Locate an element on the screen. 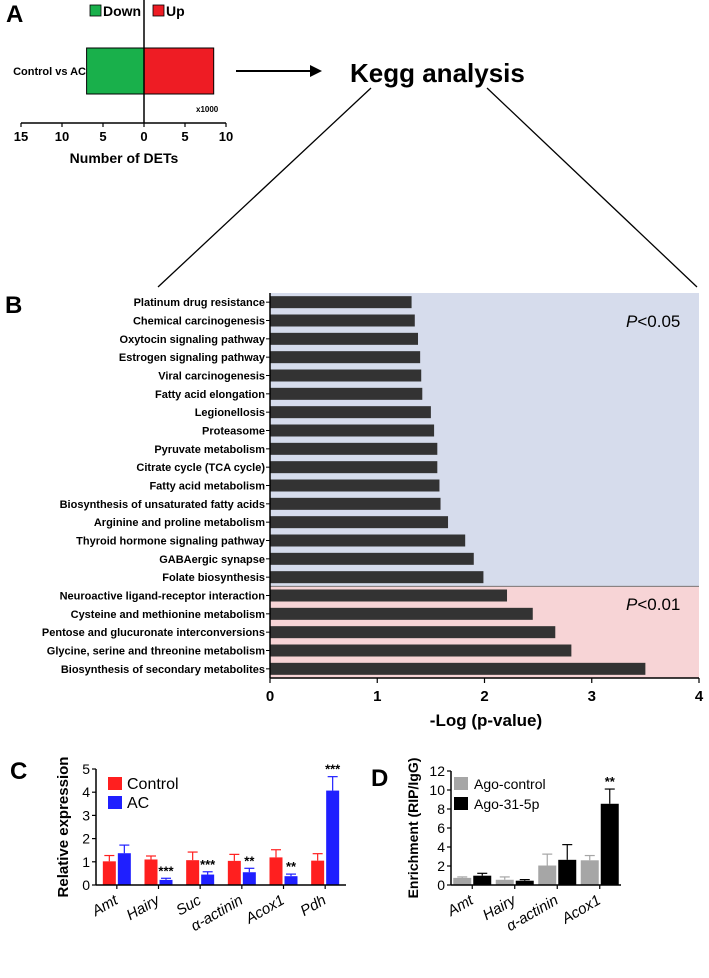 The image size is (709, 978). panel-label-b: B is located at coordinates (13, 305).